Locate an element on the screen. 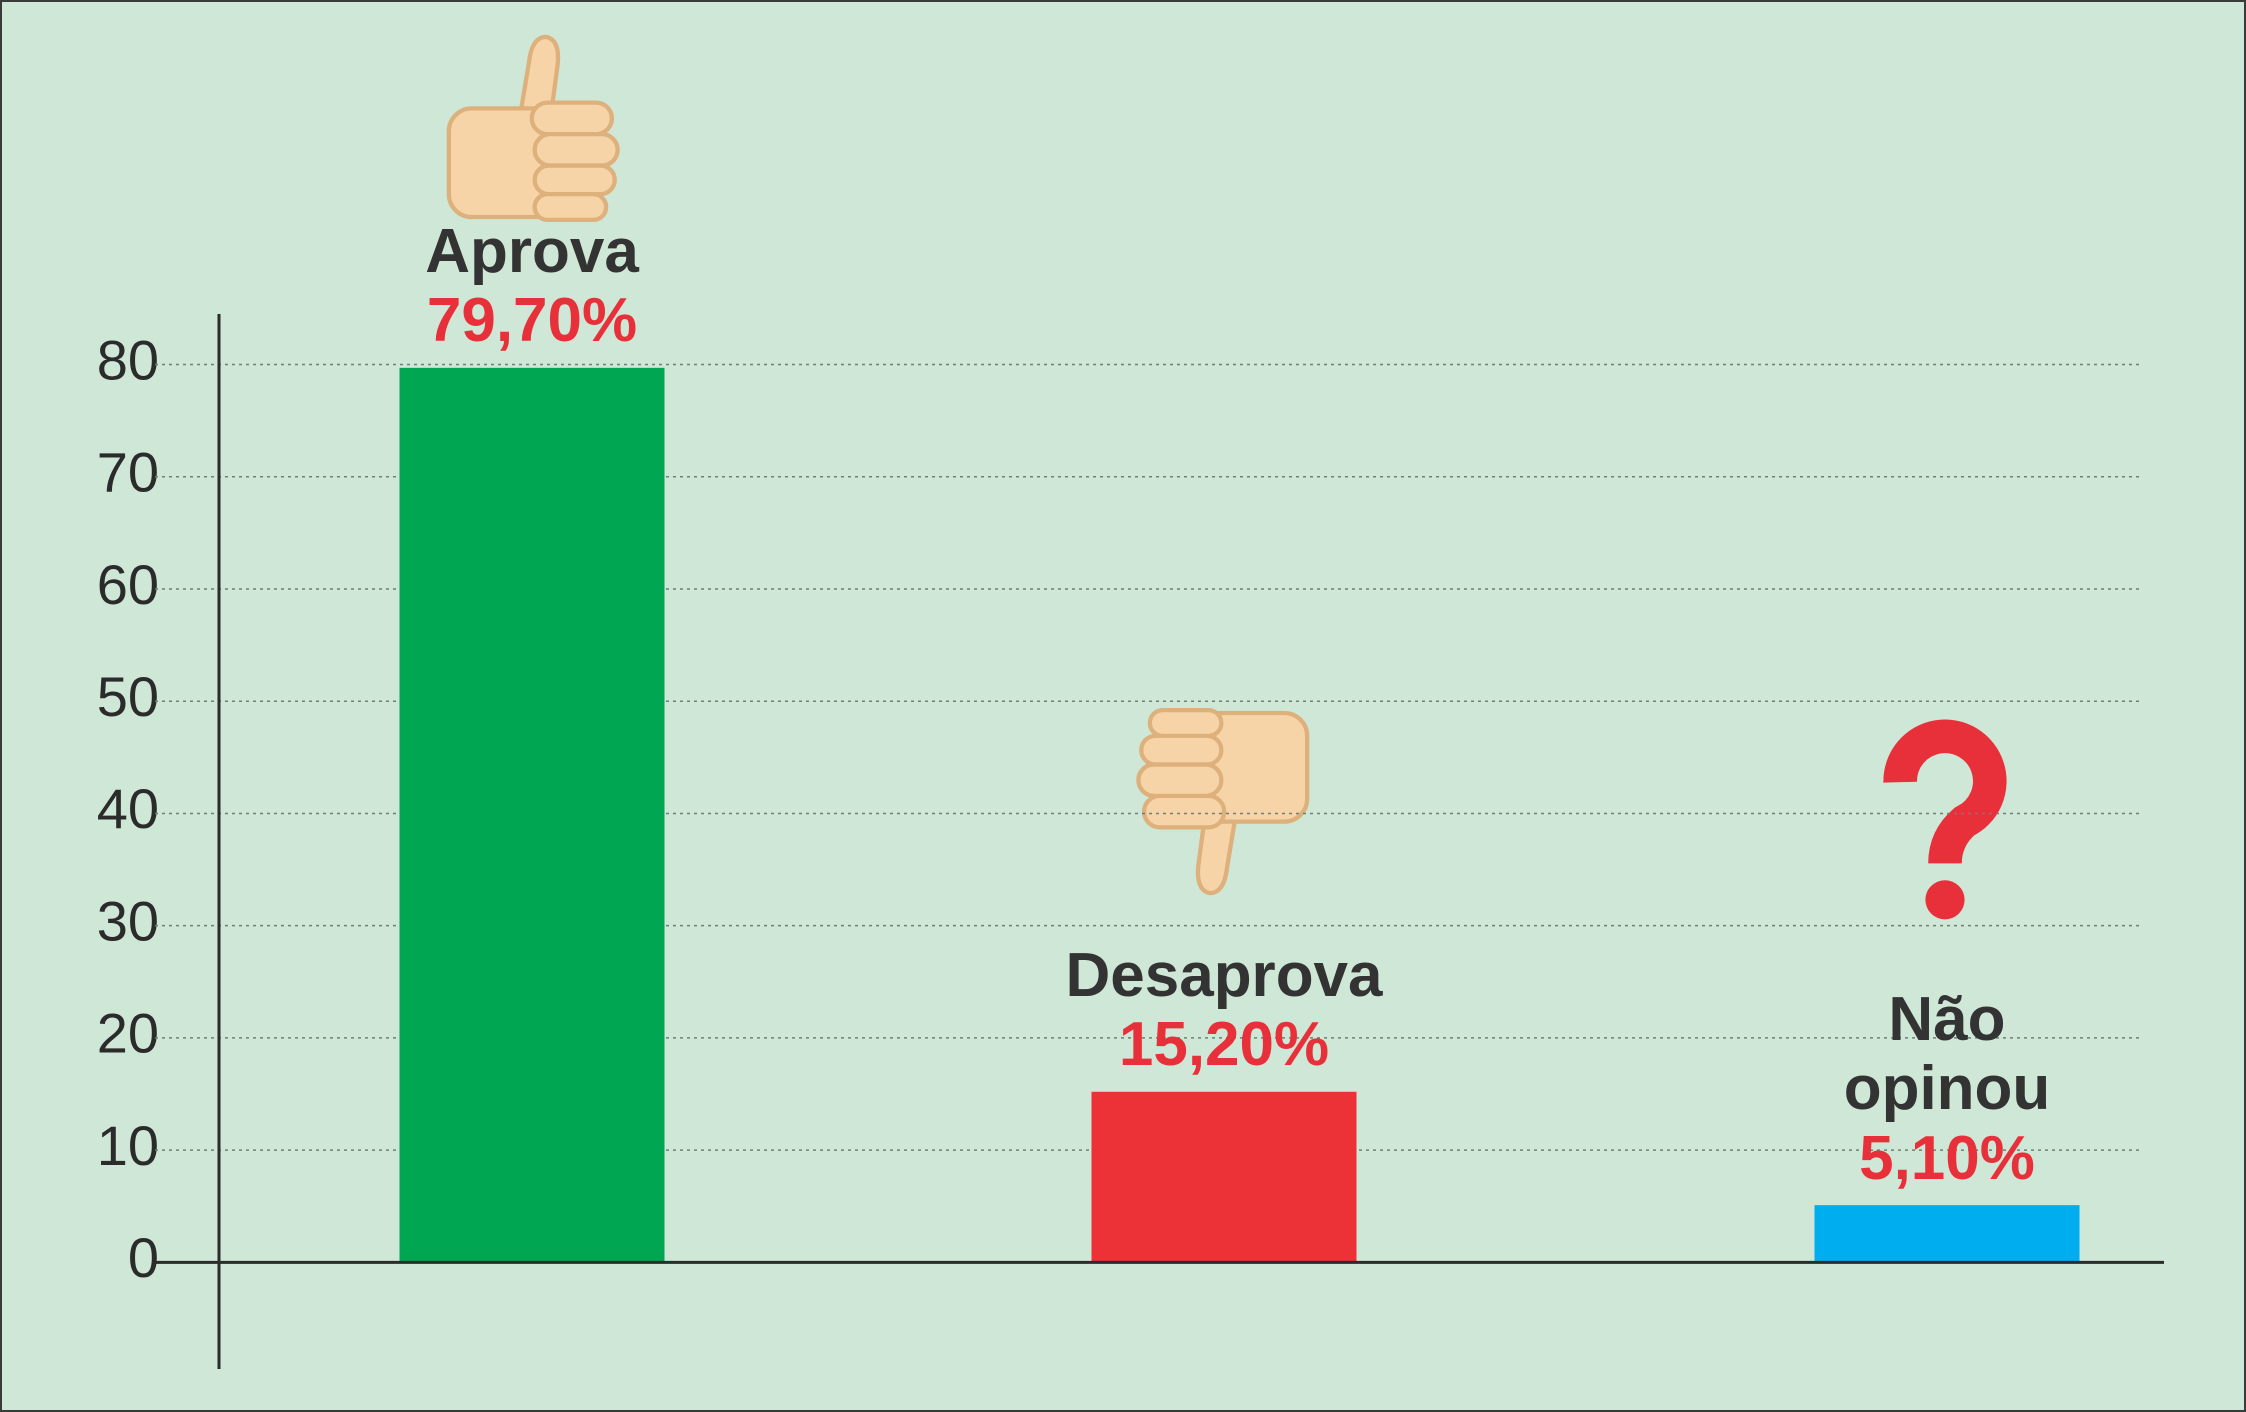  bar-label-block: Desaprova 15,20% is located at coordinates (1223, 1010).